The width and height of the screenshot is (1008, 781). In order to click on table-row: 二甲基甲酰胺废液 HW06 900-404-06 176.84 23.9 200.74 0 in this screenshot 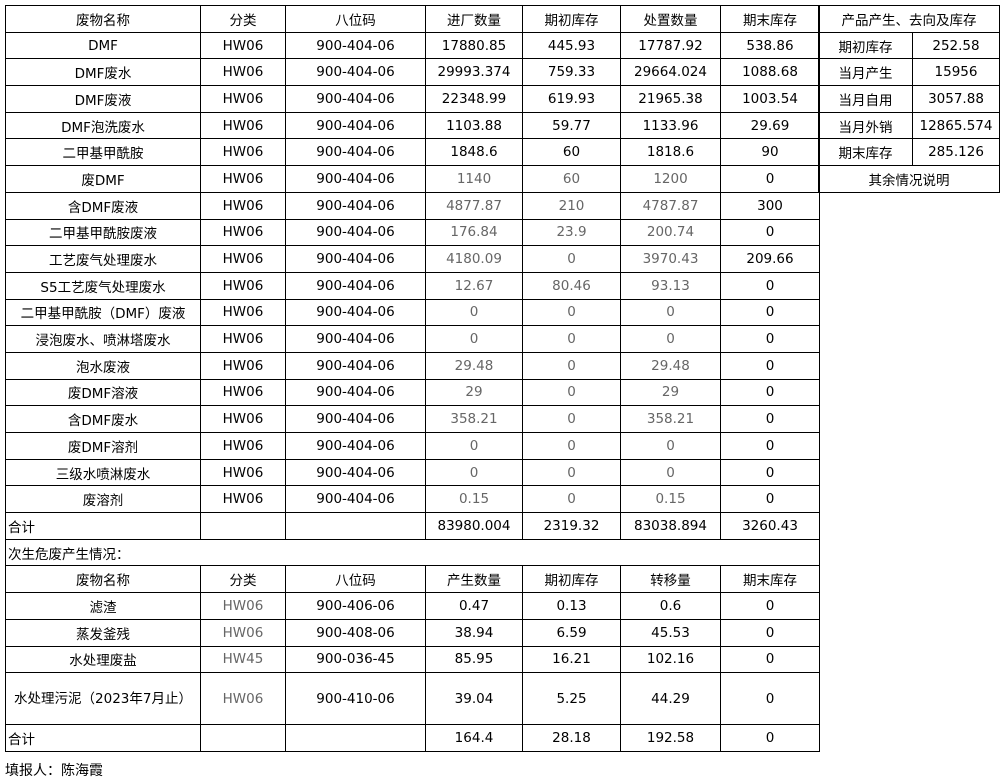, I will do `click(412, 232)`.